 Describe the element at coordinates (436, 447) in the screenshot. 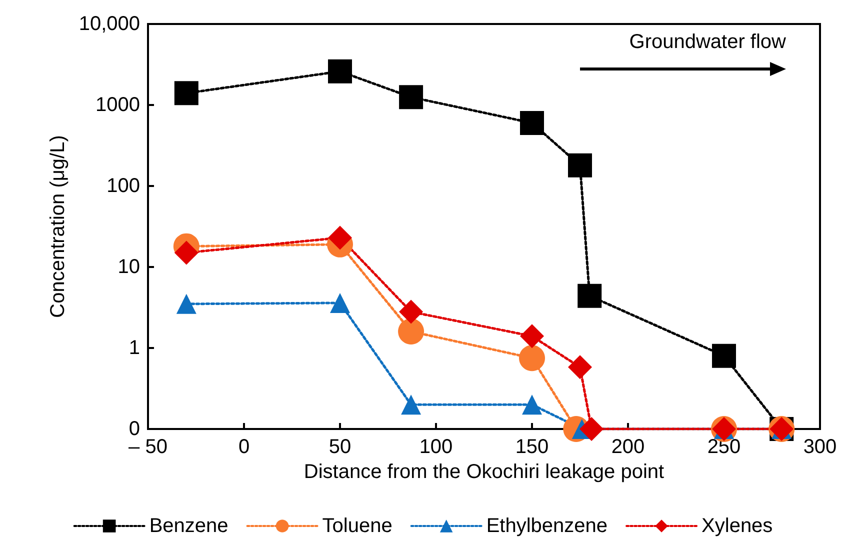

I see `x-tick-label: 100` at that location.